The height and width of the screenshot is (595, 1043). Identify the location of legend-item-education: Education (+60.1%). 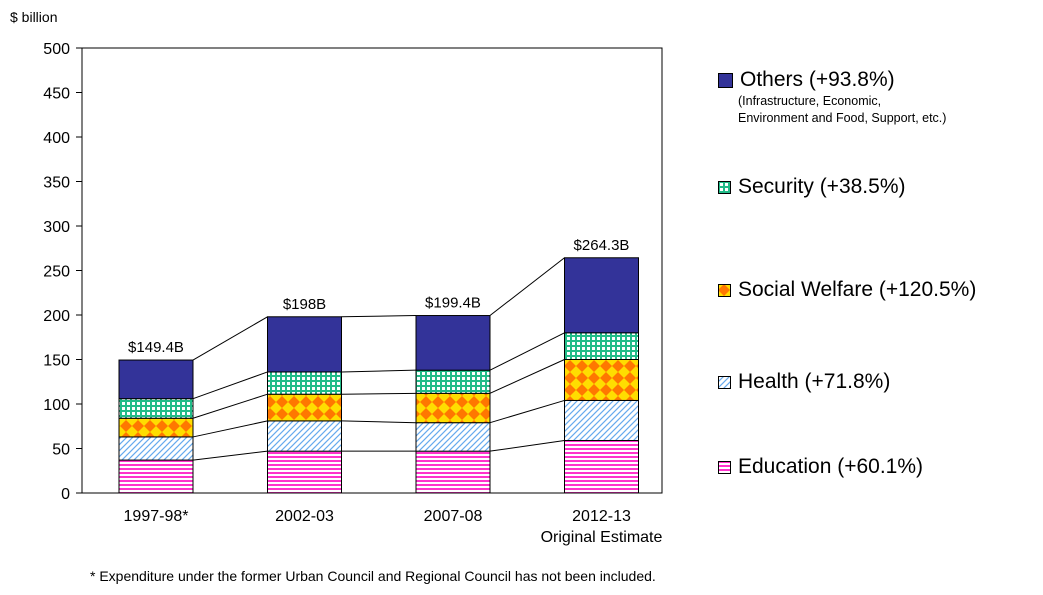
(820, 467).